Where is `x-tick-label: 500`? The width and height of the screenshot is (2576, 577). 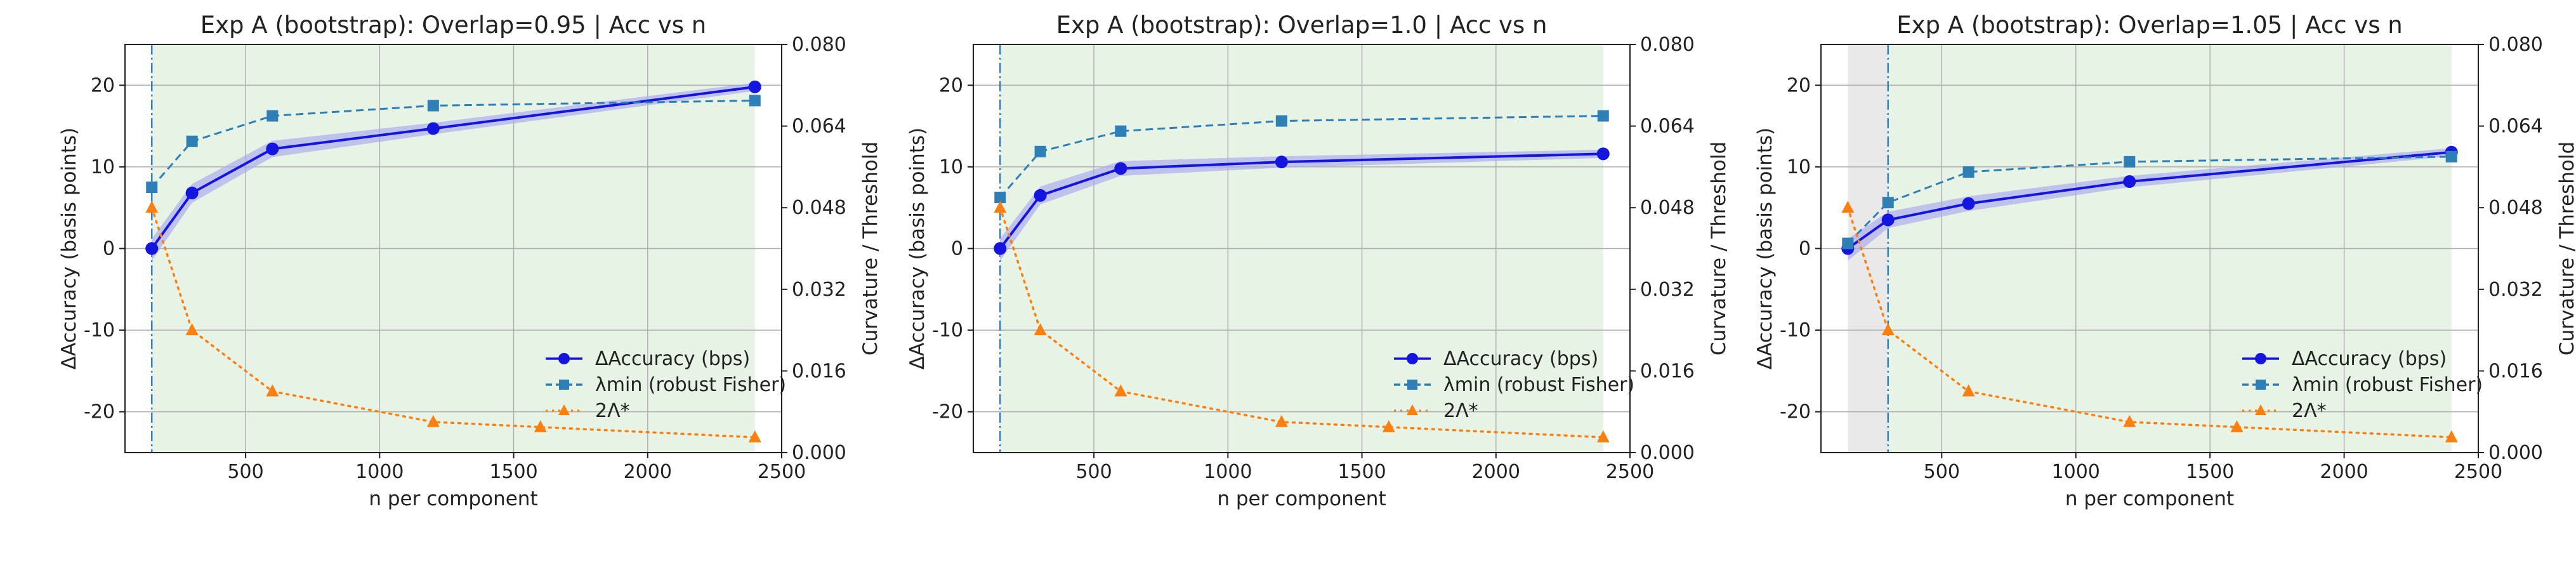 x-tick-label: 500 is located at coordinates (245, 472).